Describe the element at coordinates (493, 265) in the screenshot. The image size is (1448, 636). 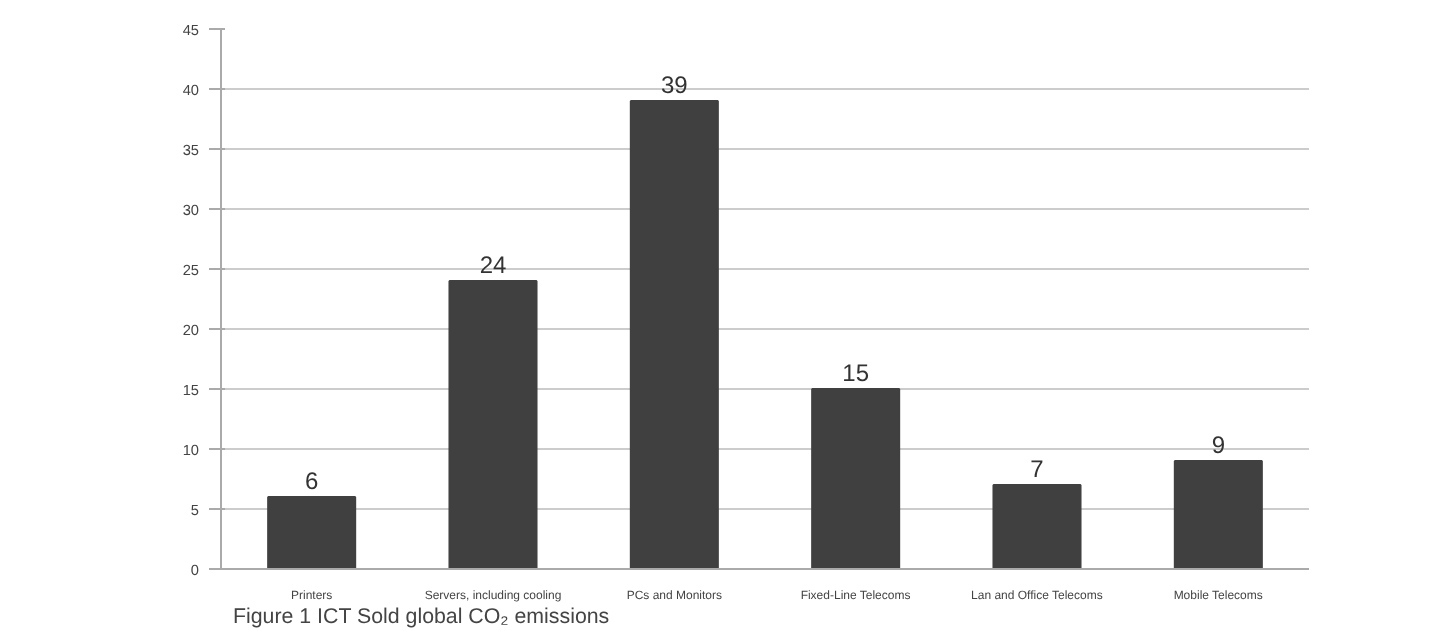
I see `data-label: 24` at that location.